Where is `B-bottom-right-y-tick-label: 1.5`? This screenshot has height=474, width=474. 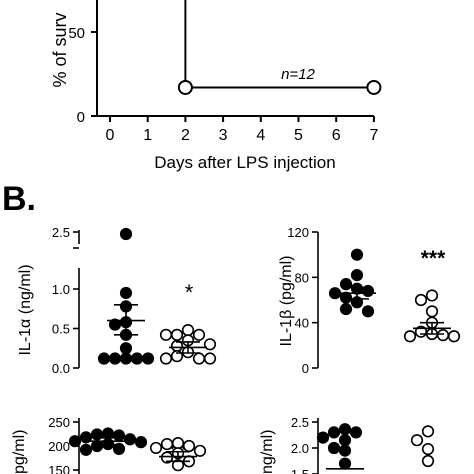
B-bottom-right-y-tick-label: 1.5 is located at coordinates (300, 470).